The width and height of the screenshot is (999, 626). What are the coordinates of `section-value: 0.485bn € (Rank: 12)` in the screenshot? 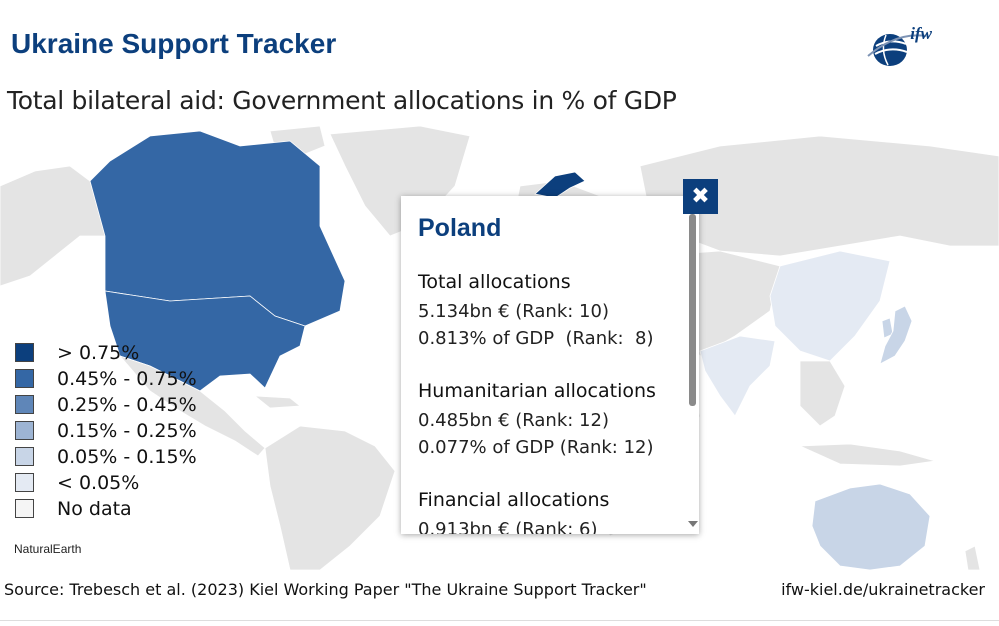 It's located at (513, 420).